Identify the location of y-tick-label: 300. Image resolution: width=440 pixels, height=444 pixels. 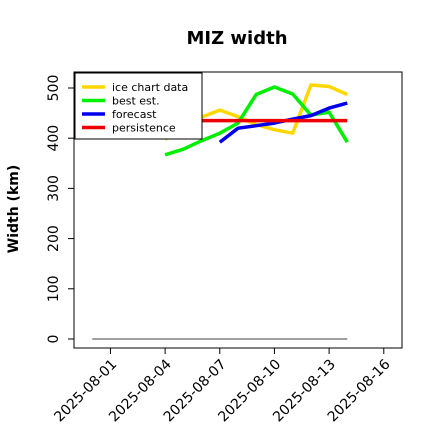
(54, 188).